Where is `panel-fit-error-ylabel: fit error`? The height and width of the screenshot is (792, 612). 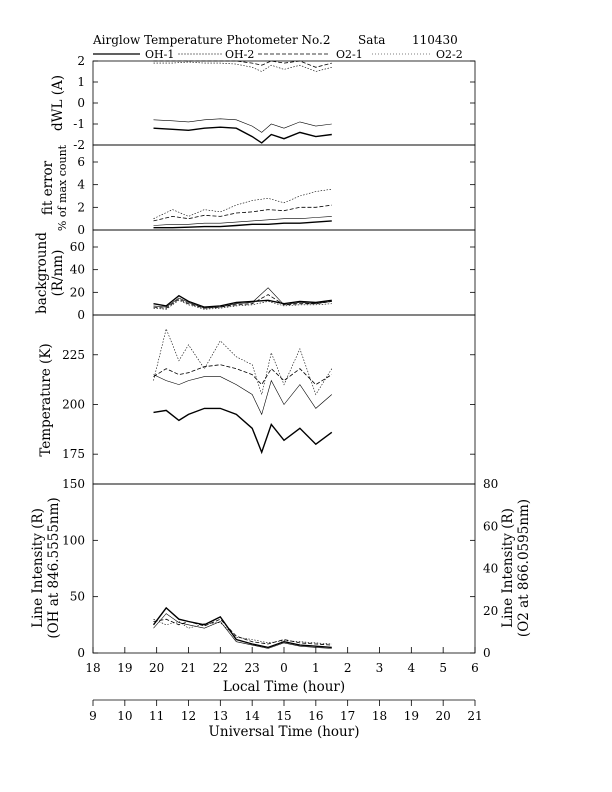
panel-fit-error-ylabel: fit error is located at coordinates (48, 187).